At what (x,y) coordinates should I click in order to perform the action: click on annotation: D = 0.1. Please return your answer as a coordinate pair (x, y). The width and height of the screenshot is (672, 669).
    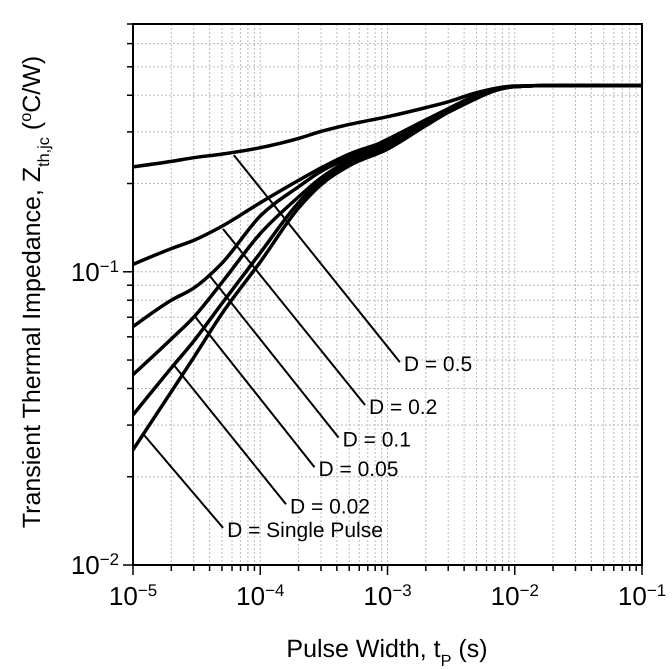
    Looking at the image, I should click on (376, 440).